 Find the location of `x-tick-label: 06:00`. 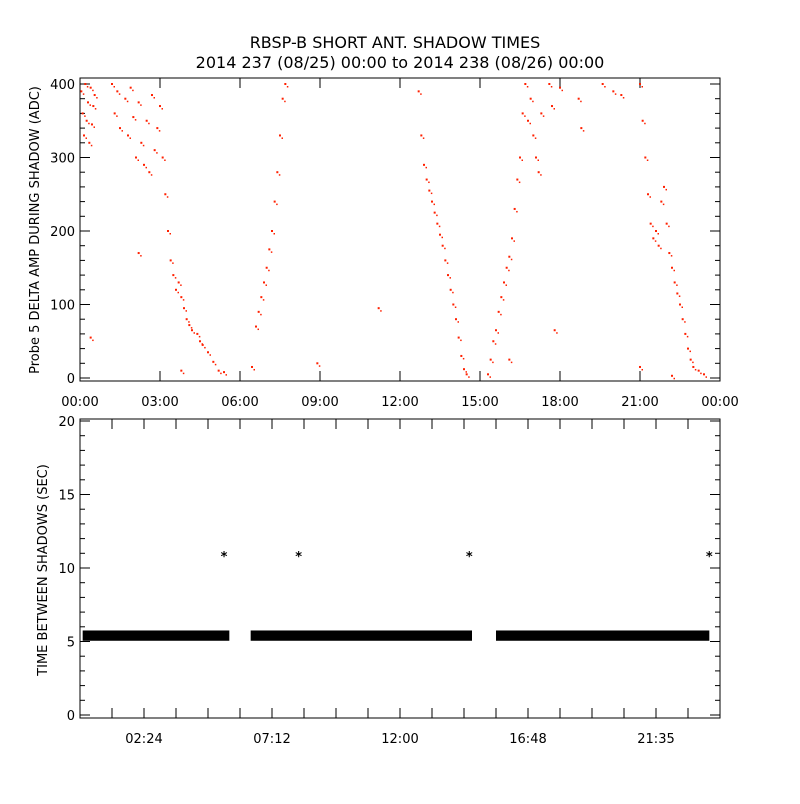

x-tick-label: 06:00 is located at coordinates (239, 402).